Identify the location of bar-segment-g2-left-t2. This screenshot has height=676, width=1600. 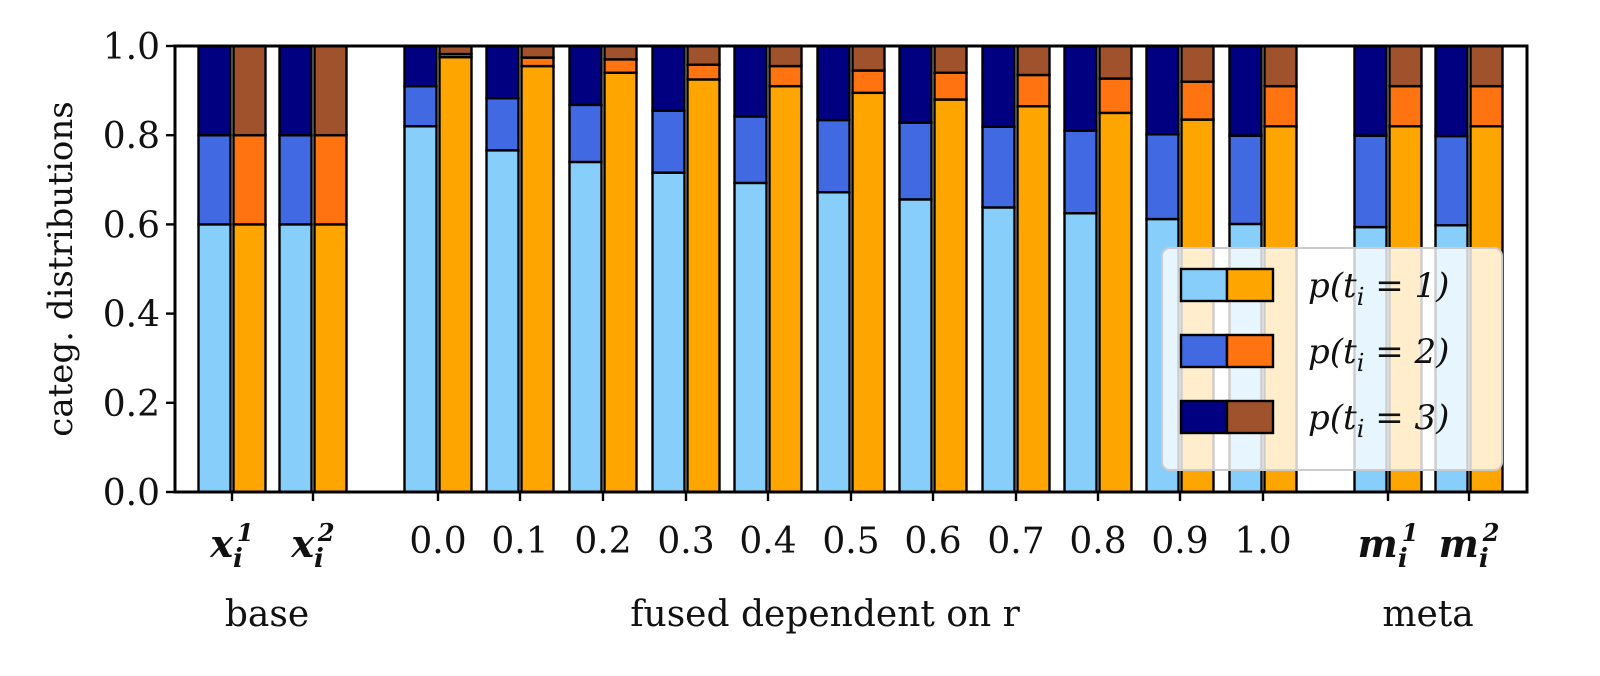
(420, 106).